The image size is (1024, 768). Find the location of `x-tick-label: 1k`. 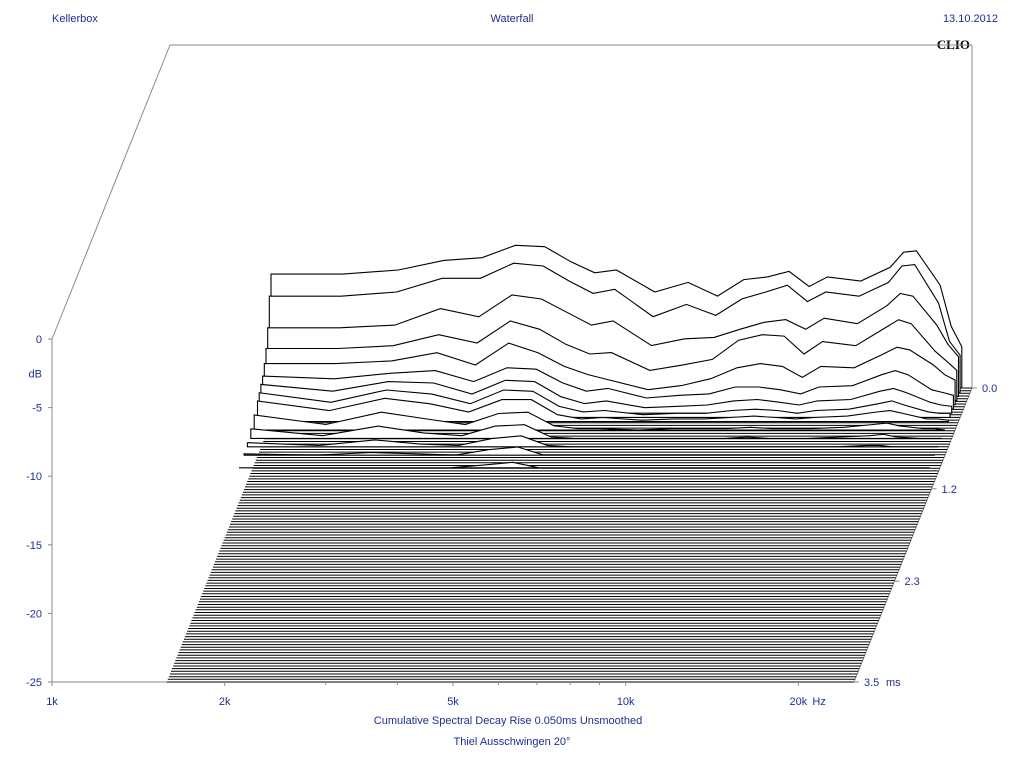

x-tick-label: 1k is located at coordinates (52, 702).